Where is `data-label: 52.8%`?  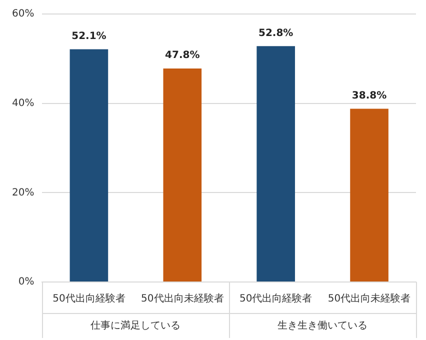 data-label: 52.8% is located at coordinates (276, 33).